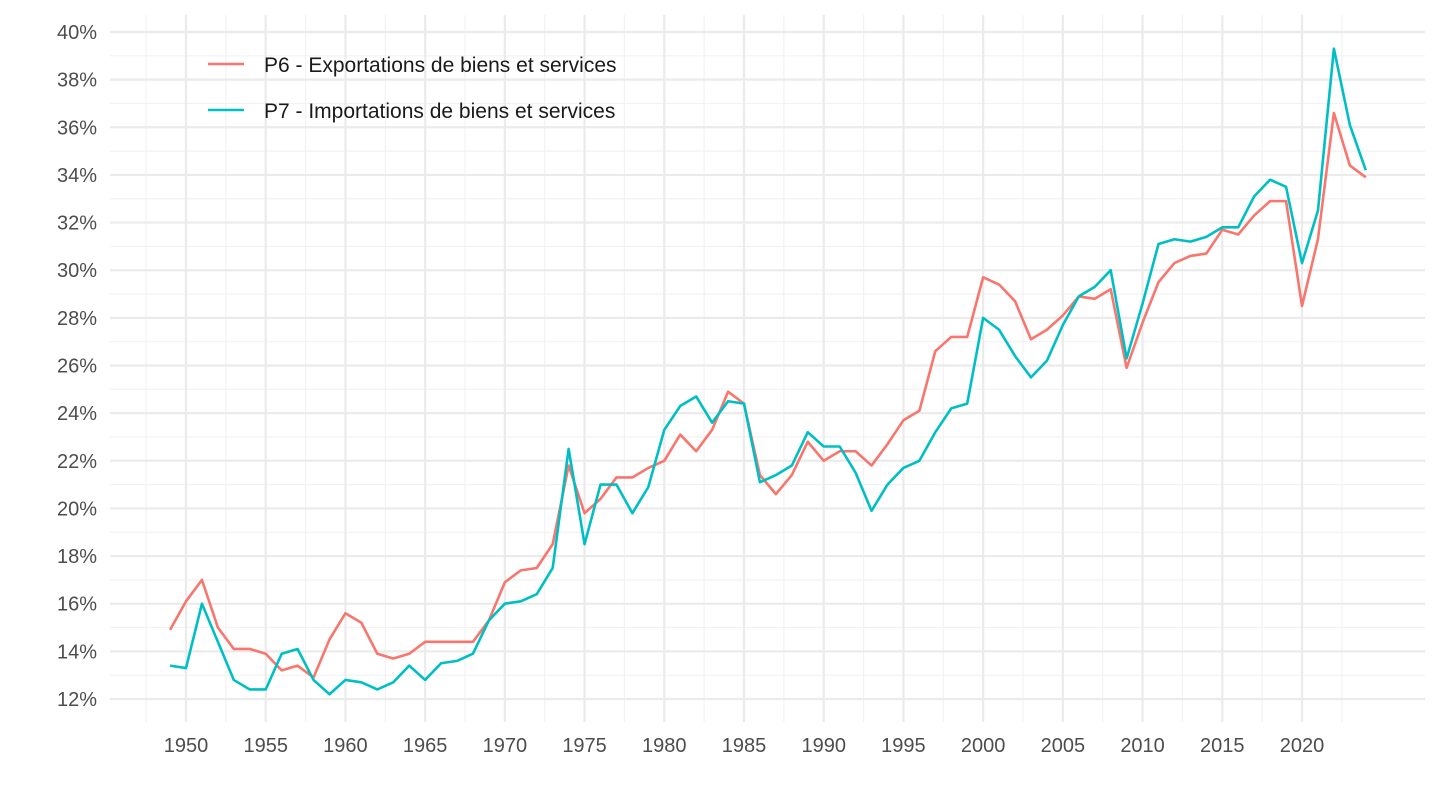 The height and width of the screenshot is (810, 1440). Describe the element at coordinates (77, 557) in the screenshot. I see `y-tick-label: 18%` at that location.